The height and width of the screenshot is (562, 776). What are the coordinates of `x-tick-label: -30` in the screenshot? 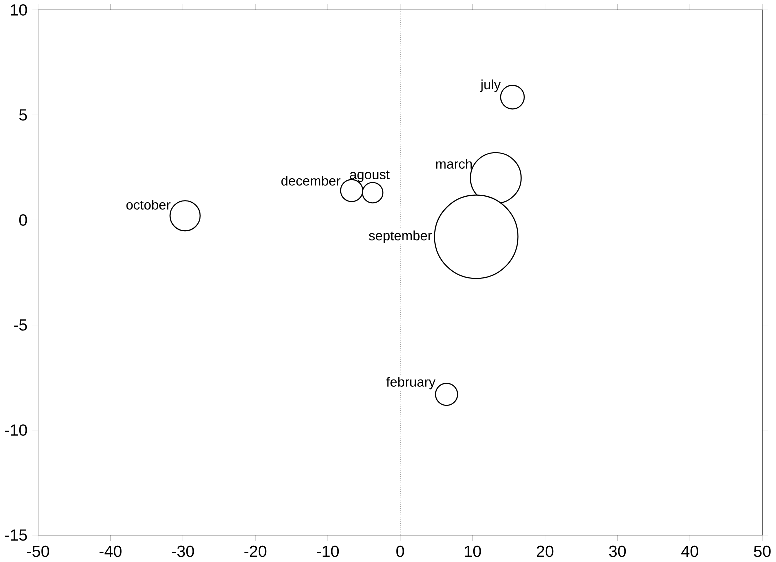 It's located at (183, 552).